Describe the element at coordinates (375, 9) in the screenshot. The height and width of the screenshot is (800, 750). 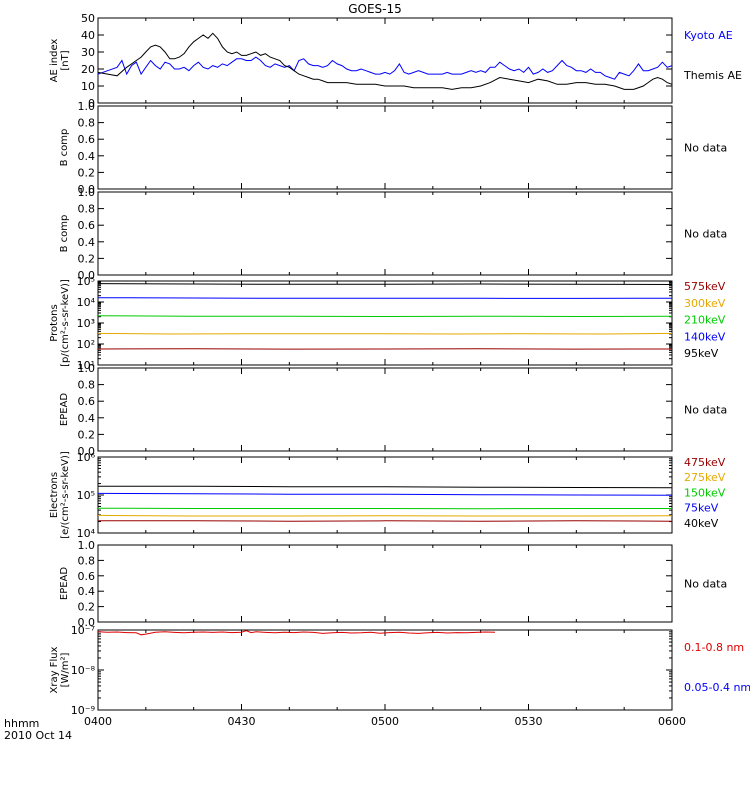
I see `plot-title: GOES-15` at that location.